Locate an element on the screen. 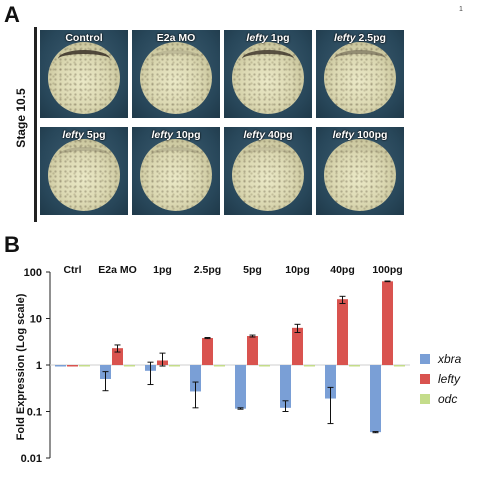  category-label: 40pg is located at coordinates (342, 270).